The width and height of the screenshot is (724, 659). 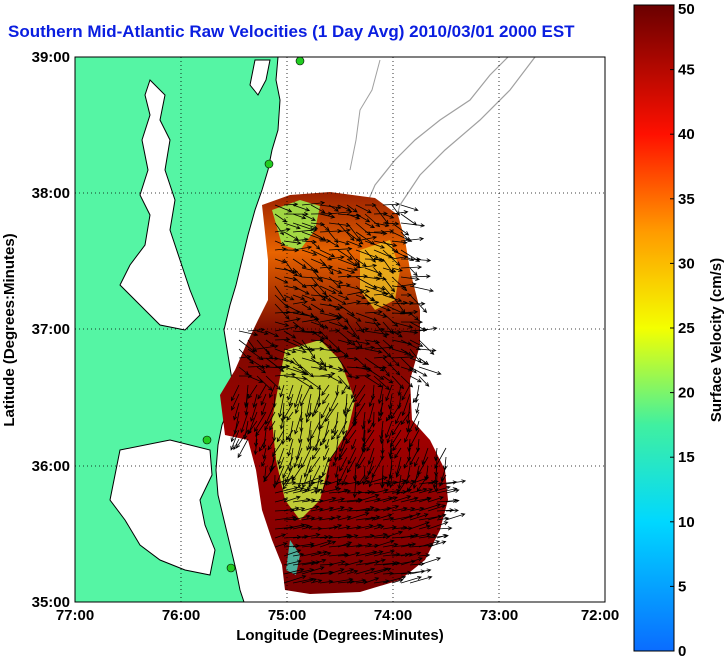 What do you see at coordinates (231, 568) in the screenshot?
I see `radar-station` at bounding box center [231, 568].